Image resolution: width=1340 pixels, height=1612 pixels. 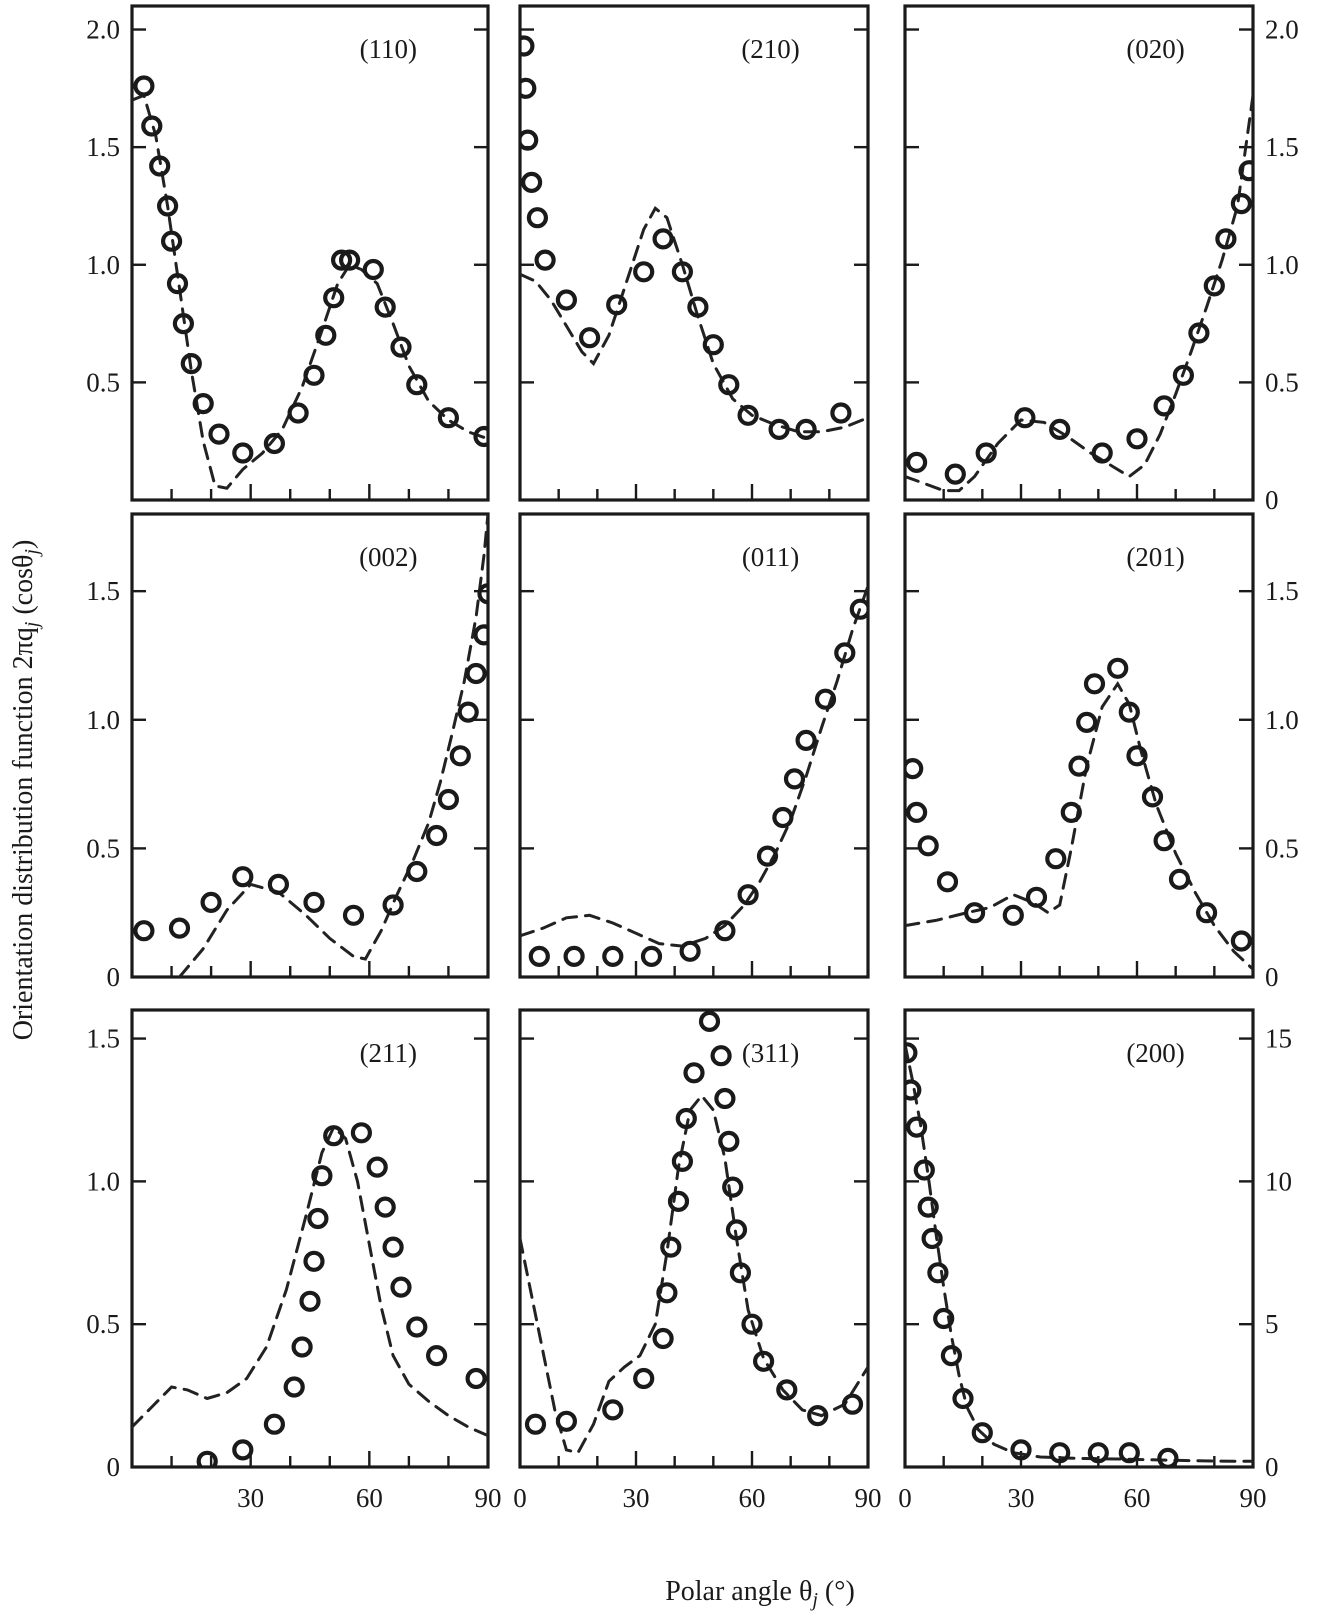 What do you see at coordinates (103, 1039) in the screenshot?
I see `y-tick-label: 1.5` at bounding box center [103, 1039].